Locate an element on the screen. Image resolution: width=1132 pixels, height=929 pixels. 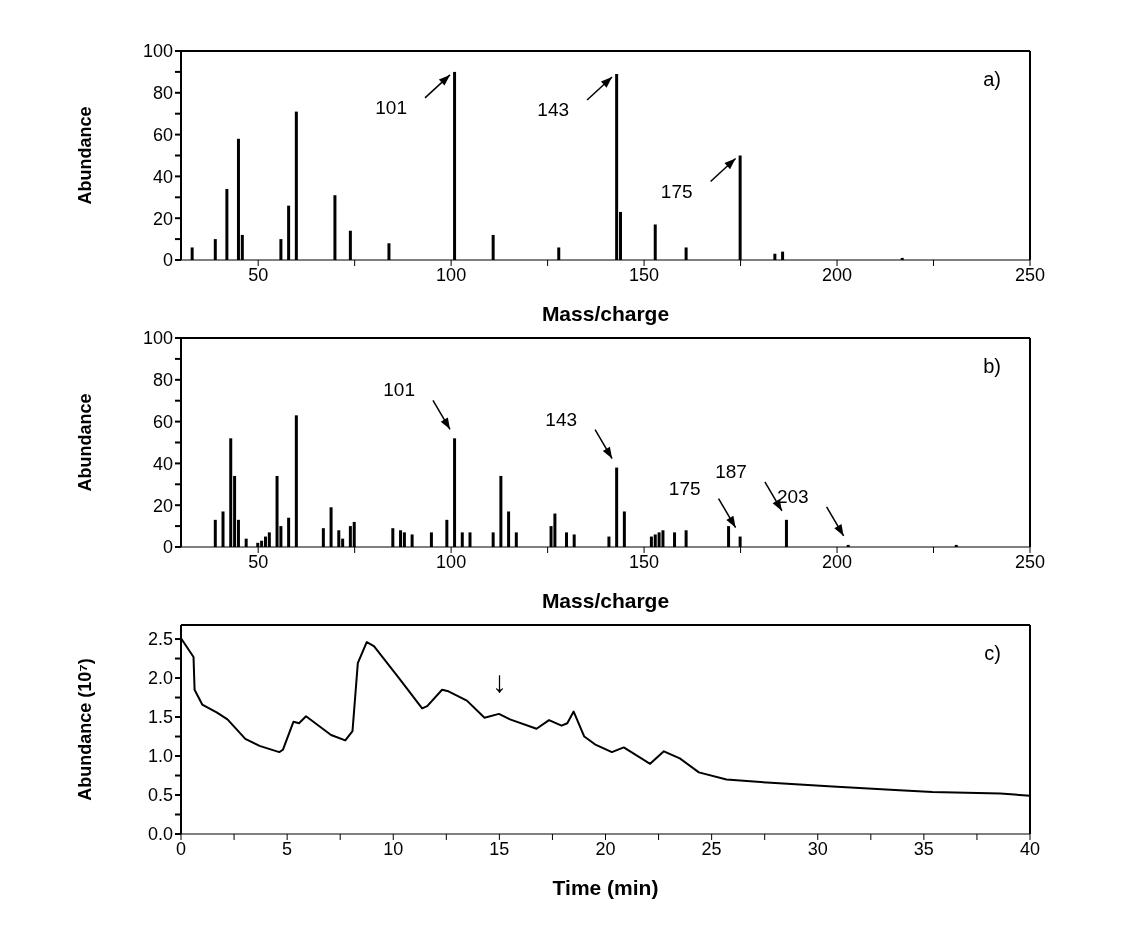
y-axis-title: Abundance (10⁷) is located at coordinates (85, 729).